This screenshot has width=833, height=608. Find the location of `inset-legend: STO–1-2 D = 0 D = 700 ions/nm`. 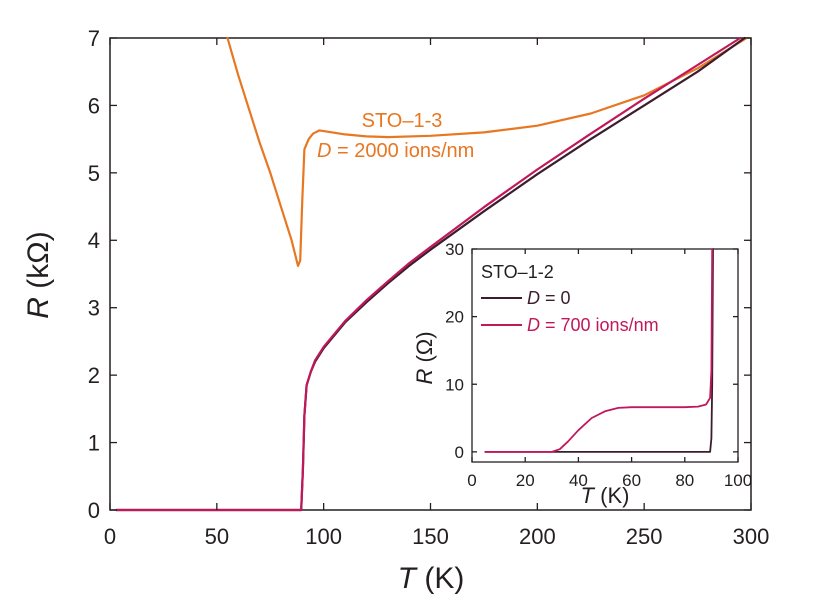

inset-legend: STO–1-2 D = 0 D = 700 ions/nm is located at coordinates (570, 298).